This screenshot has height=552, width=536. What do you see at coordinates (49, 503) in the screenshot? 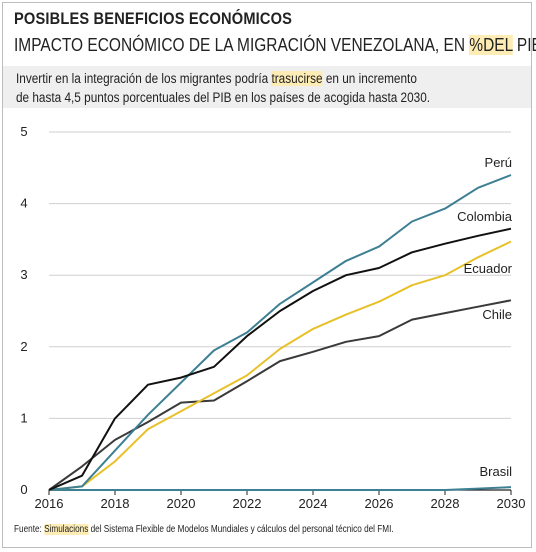
I see `x-tick-label: 2016` at bounding box center [49, 503].